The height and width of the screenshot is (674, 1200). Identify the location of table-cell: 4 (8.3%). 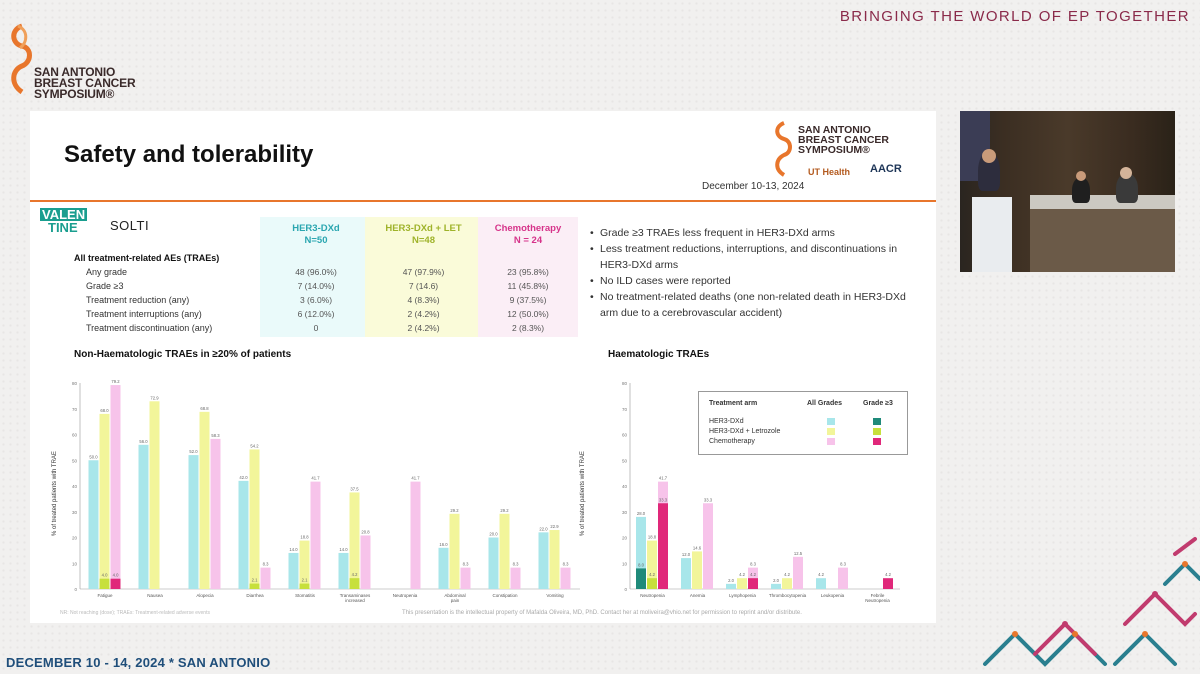
(423, 300).